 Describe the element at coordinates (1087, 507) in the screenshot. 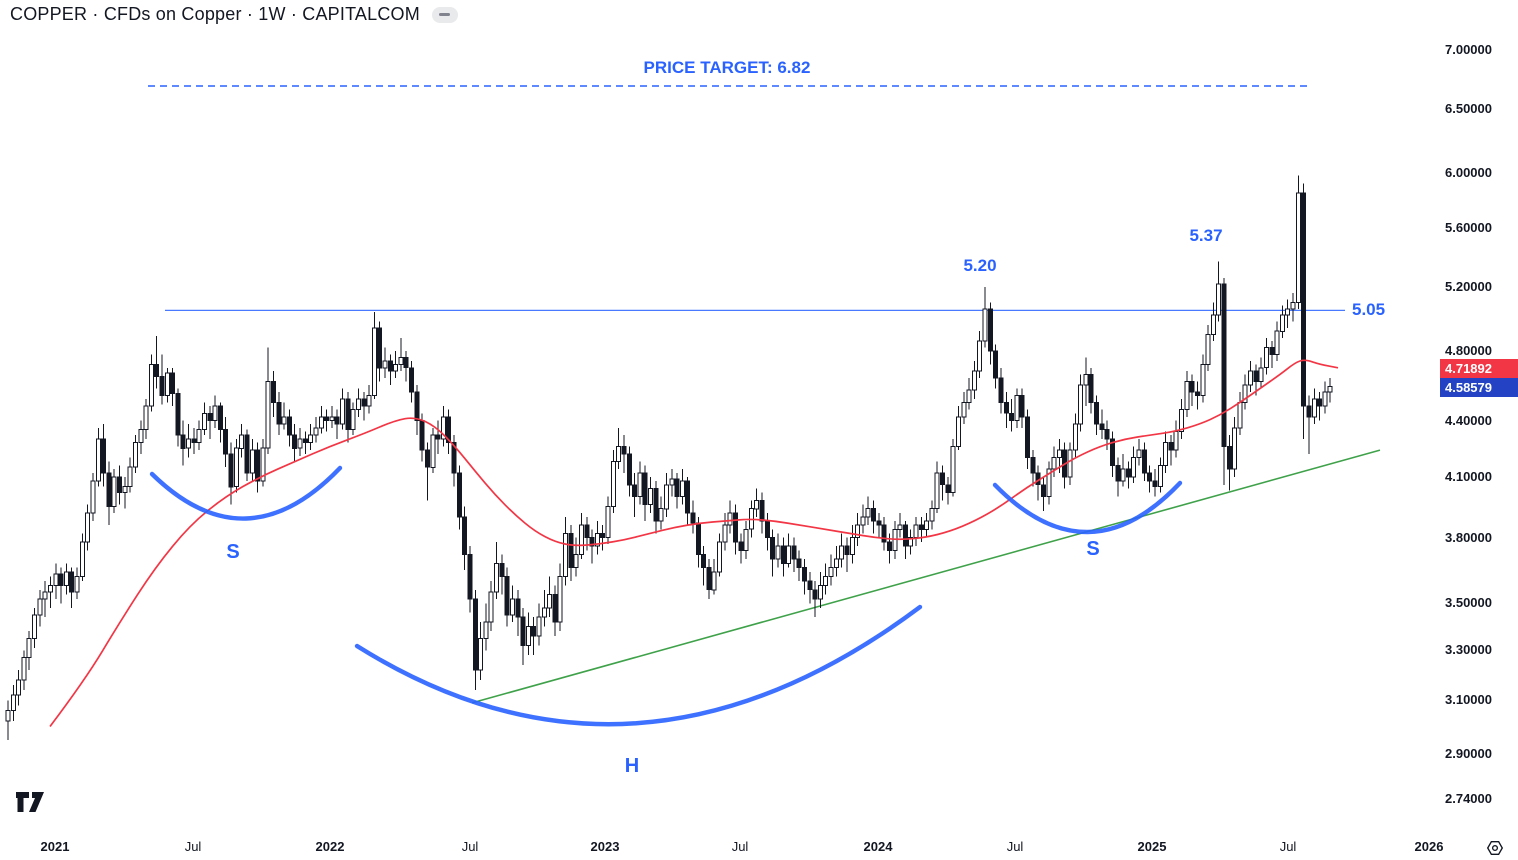

I see `right-shoulder-arc` at that location.